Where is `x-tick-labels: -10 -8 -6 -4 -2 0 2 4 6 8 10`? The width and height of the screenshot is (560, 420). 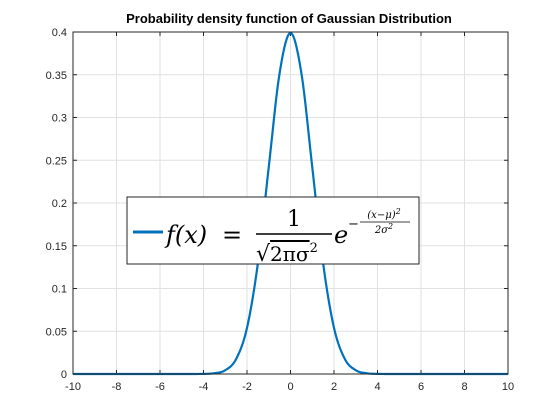 x-tick-labels: -10 -8 -6 -4 -2 0 2 4 6 8 10 is located at coordinates (289, 387).